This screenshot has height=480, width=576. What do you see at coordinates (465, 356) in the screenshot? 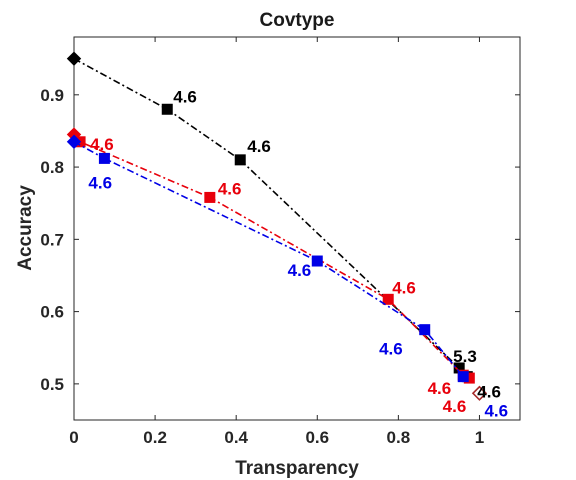
I see `data-label: 5.3` at bounding box center [465, 356].